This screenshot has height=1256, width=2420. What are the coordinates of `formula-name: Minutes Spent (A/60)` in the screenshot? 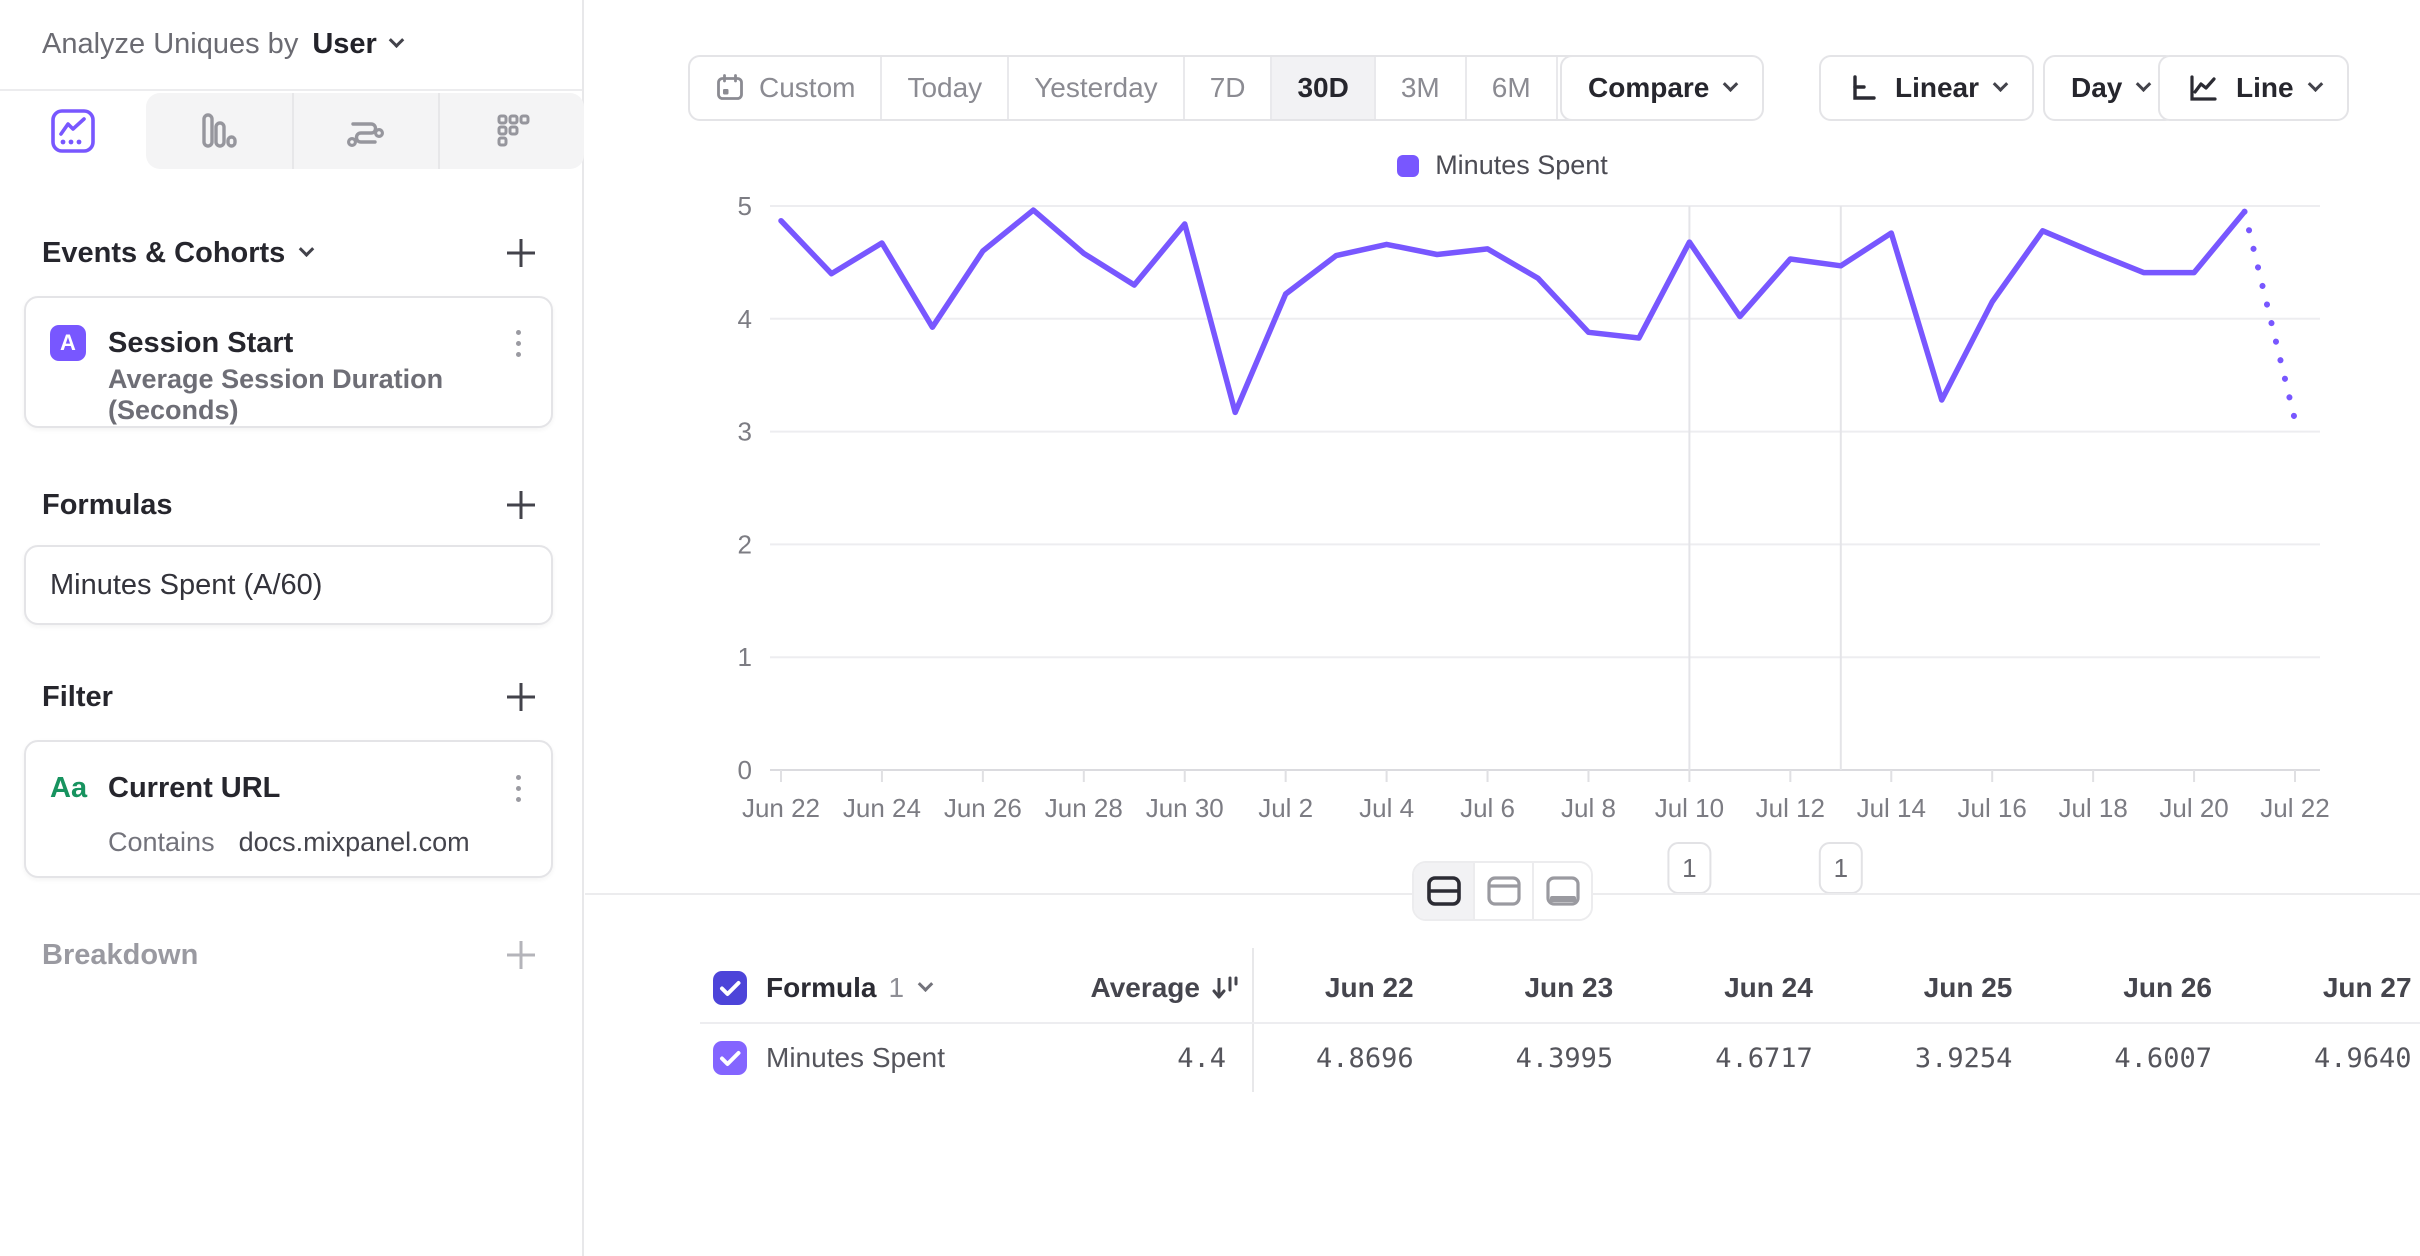 It's located at (186, 584).